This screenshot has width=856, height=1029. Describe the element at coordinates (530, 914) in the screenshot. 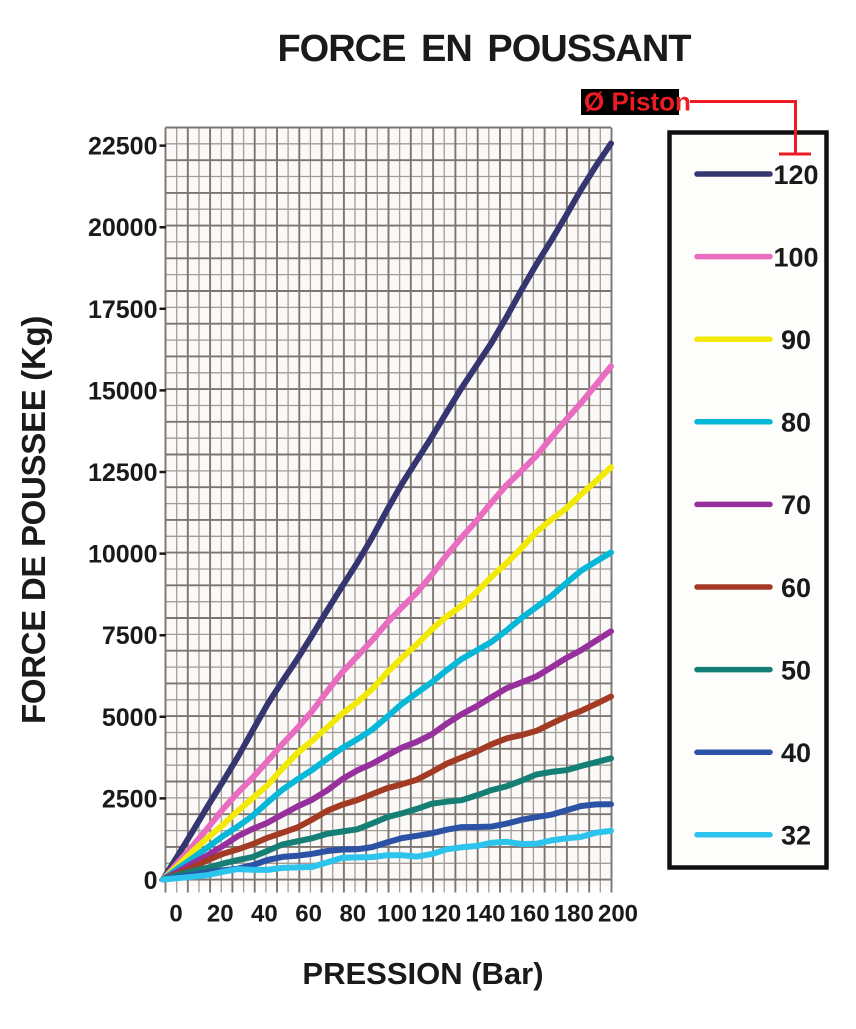

I see `svg-text: 160` at that location.